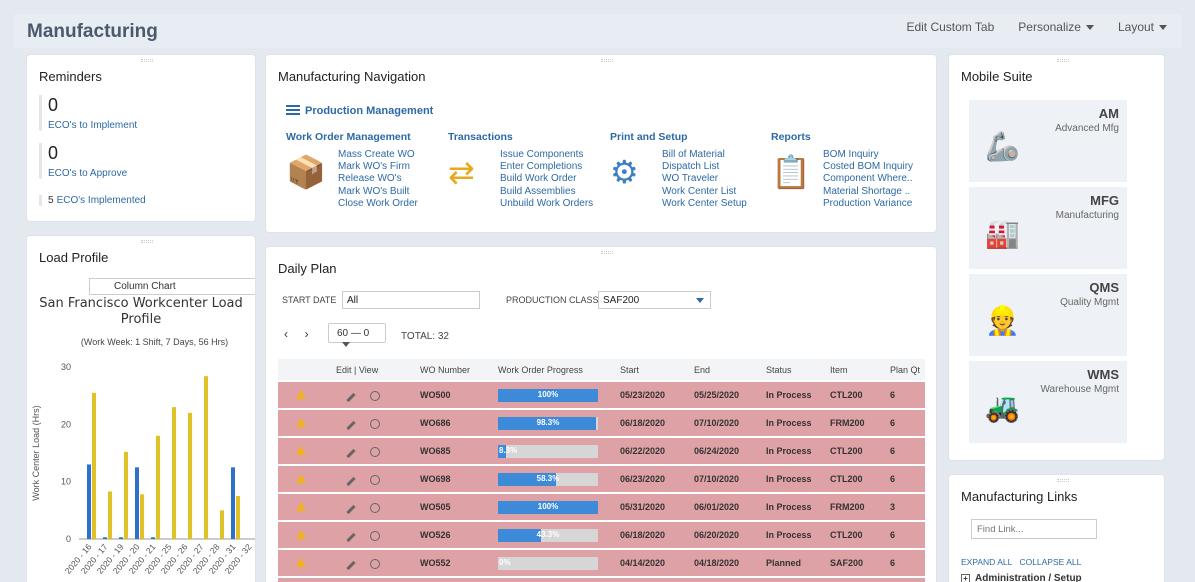 The height and width of the screenshot is (582, 1195). I want to click on wo-number: WO500, so click(455, 394).